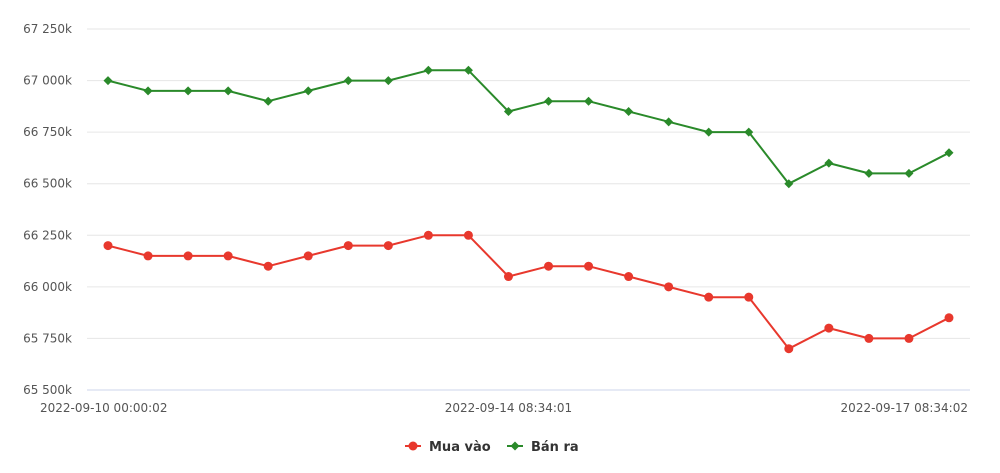 The height and width of the screenshot is (473, 1000). Describe the element at coordinates (47, 29) in the screenshot. I see `y-tick-label: 67 250k` at that location.